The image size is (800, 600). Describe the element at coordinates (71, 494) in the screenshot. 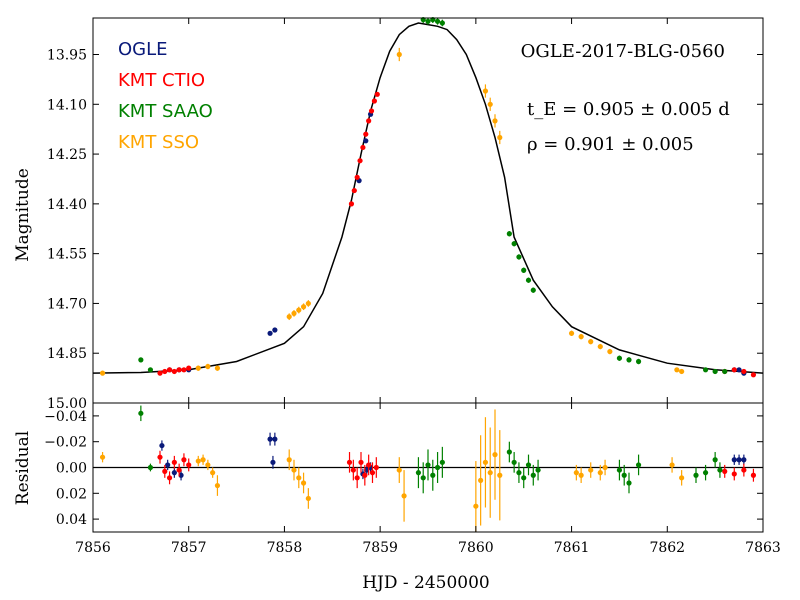

I see `y-tick-label: 0.02` at that location.